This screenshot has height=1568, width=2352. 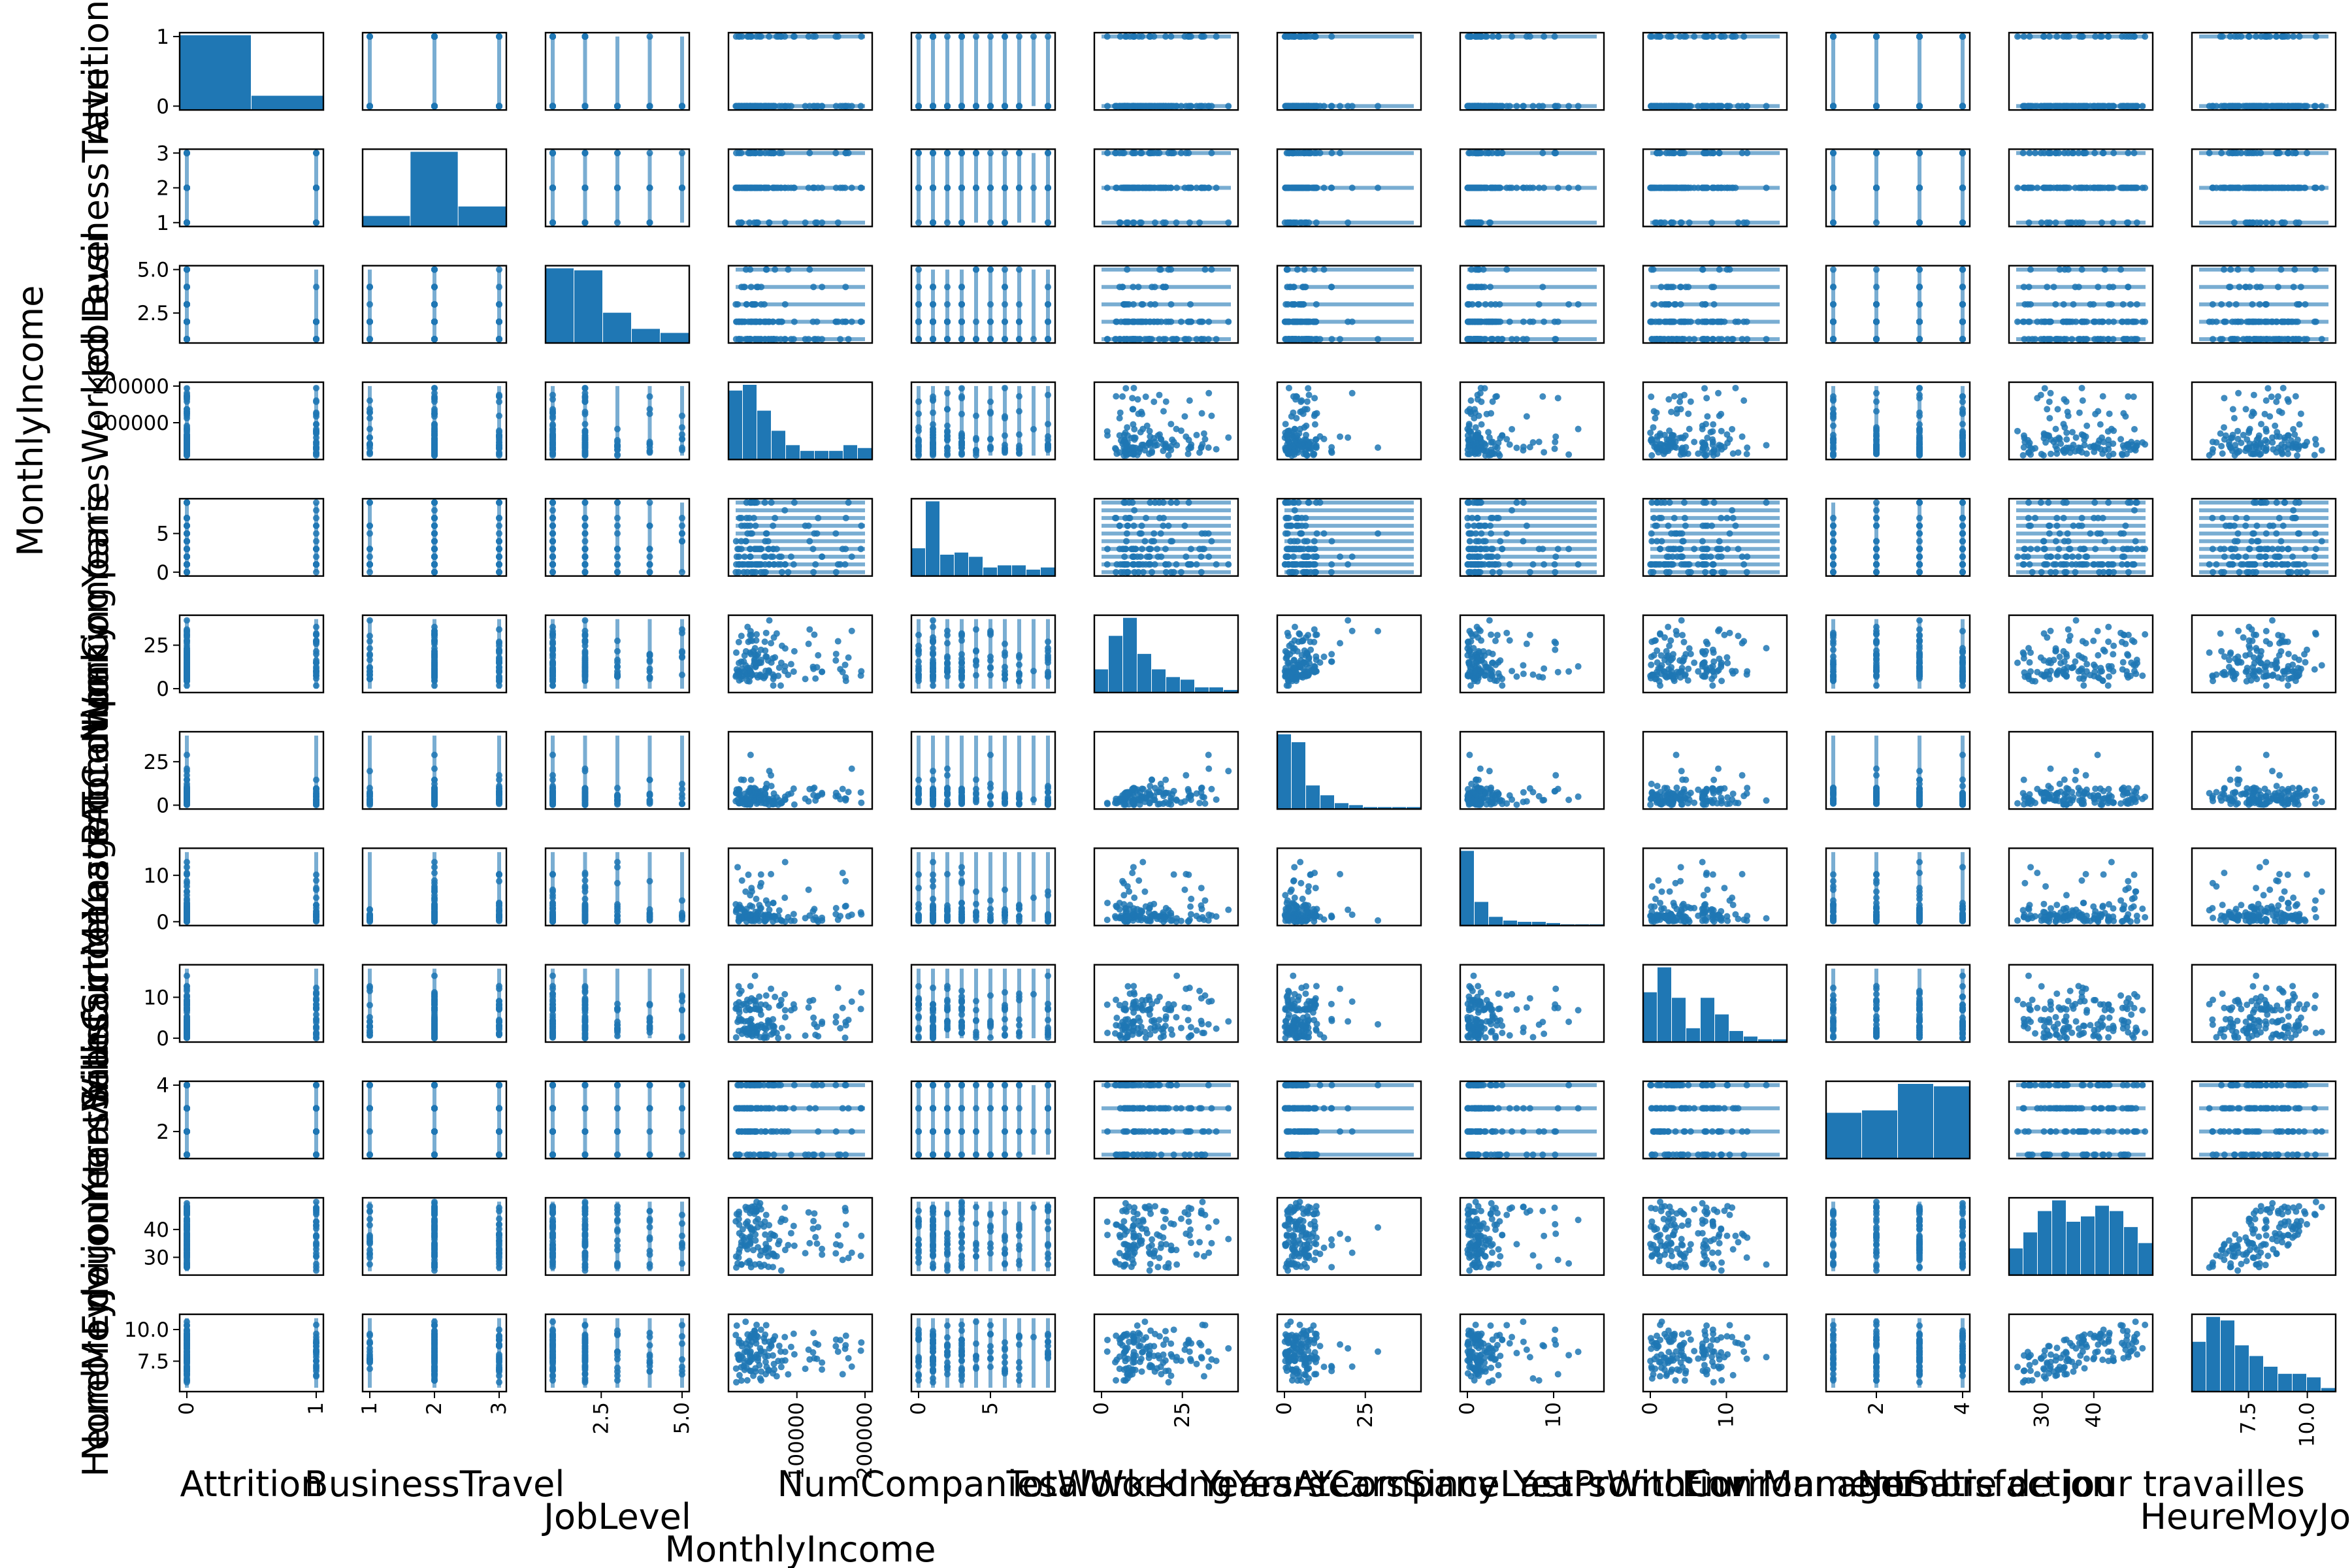 What do you see at coordinates (800, 187) in the screenshot?
I see `subplot-businesstravel-vs-monthlyincome` at bounding box center [800, 187].